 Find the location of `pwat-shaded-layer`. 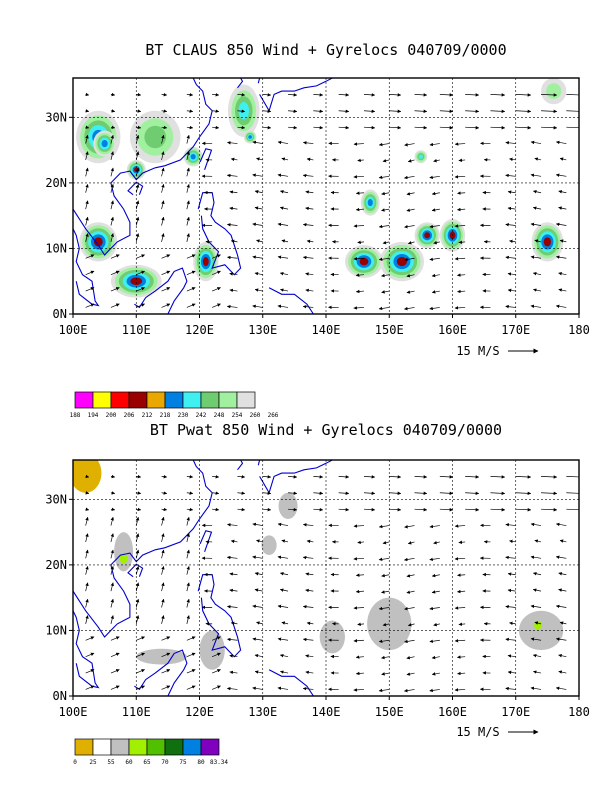

pwat-shaded-layer is located at coordinates (161, 656).